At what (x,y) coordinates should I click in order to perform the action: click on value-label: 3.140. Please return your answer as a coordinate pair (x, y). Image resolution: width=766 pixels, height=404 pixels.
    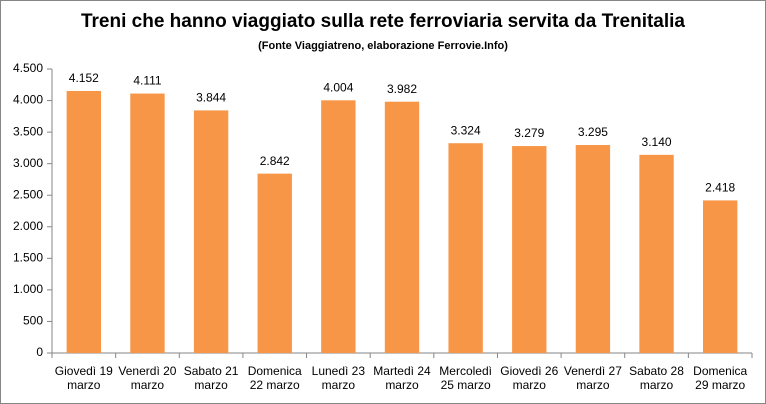
    Looking at the image, I should click on (657, 142).